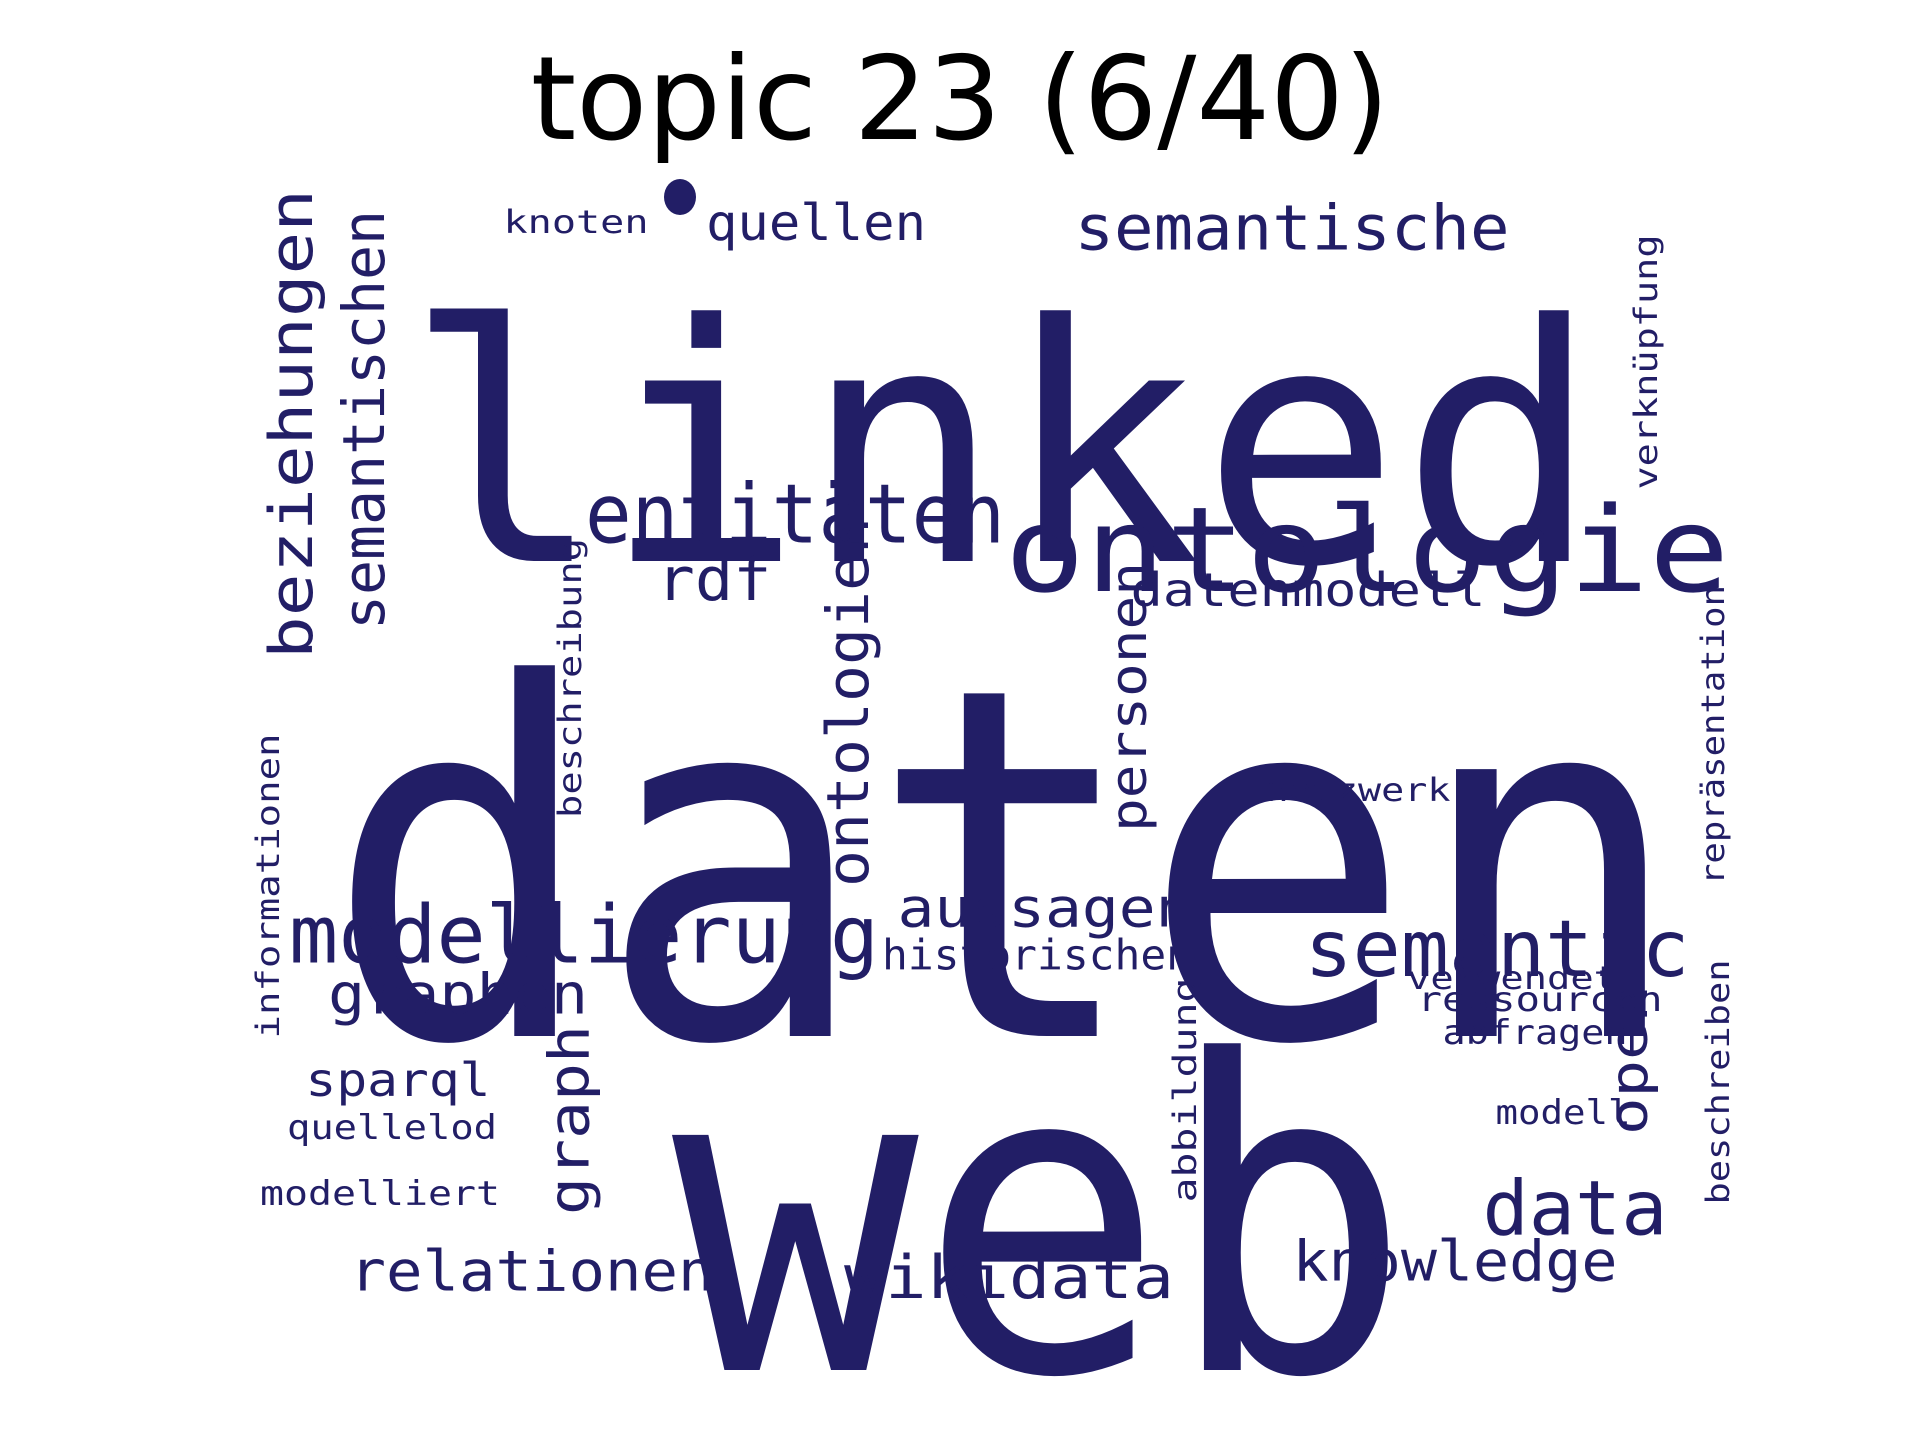 The image size is (1920, 1440). Describe the element at coordinates (1042, 1206) in the screenshot. I see `word-2: web` at that location.